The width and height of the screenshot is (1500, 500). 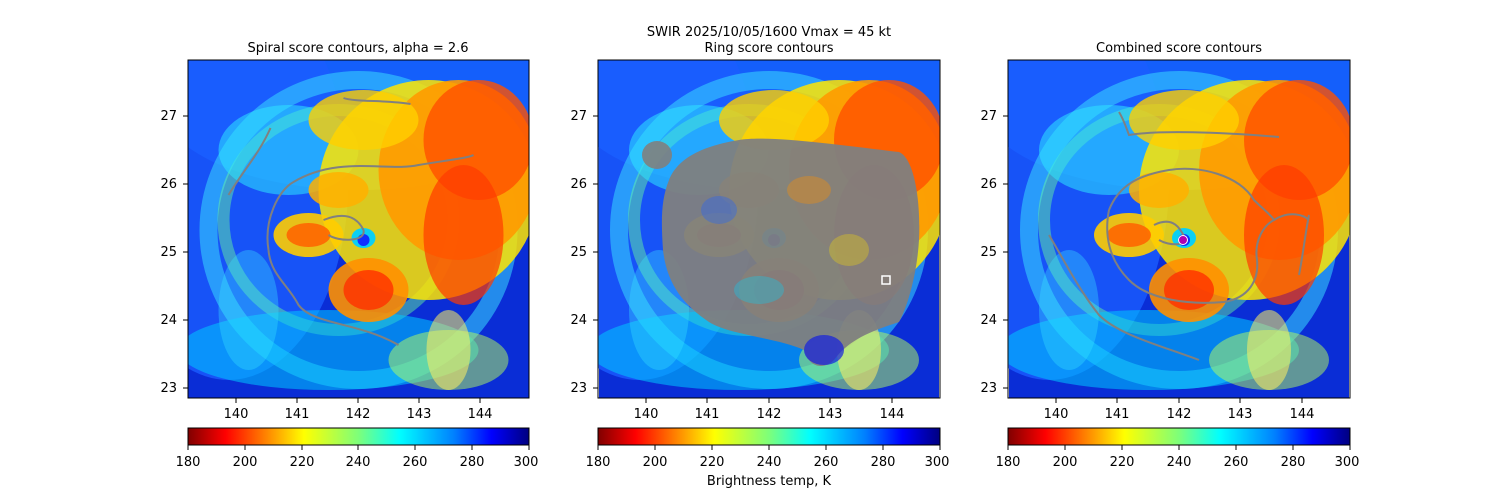 What do you see at coordinates (769, 32) in the screenshot?
I see `figure-suptitle: SWIR 2025/10/05/1600 Vmax = 45 kt` at bounding box center [769, 32].